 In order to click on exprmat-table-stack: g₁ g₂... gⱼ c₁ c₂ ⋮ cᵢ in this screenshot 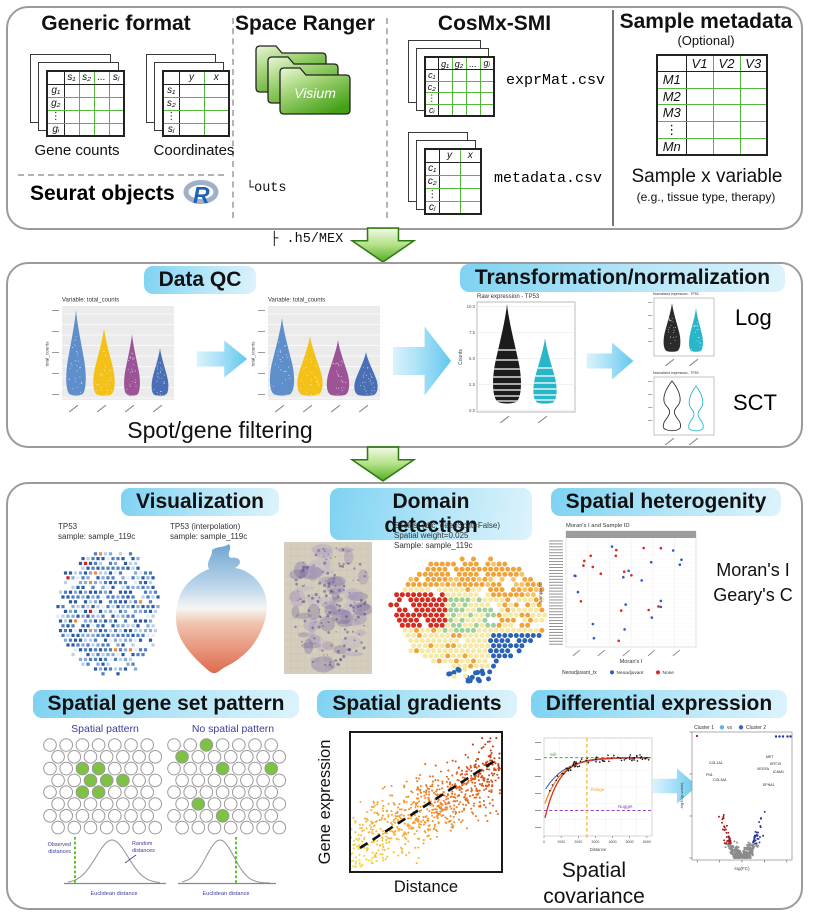, I will do `click(451, 78)`.